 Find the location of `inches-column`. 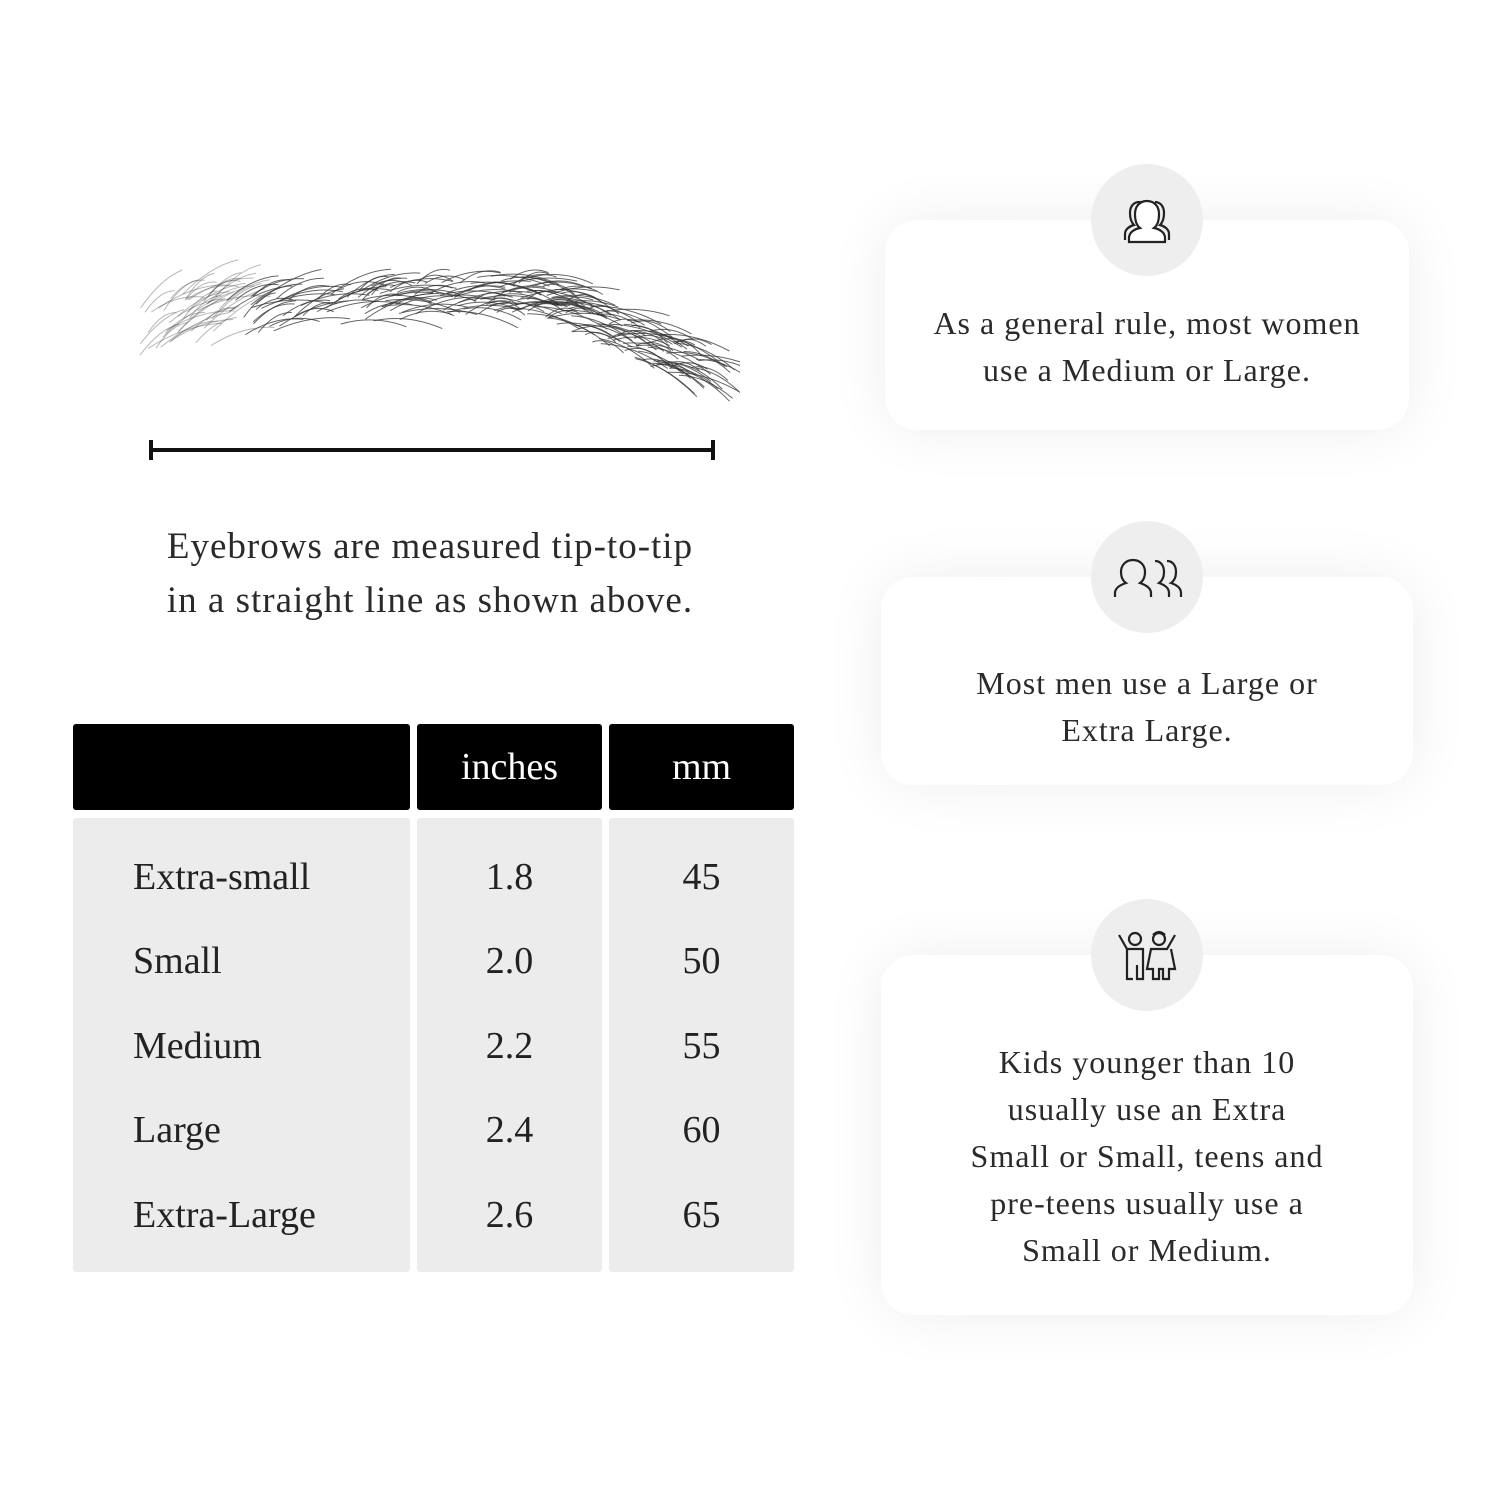

inches-column is located at coordinates (509, 1045).